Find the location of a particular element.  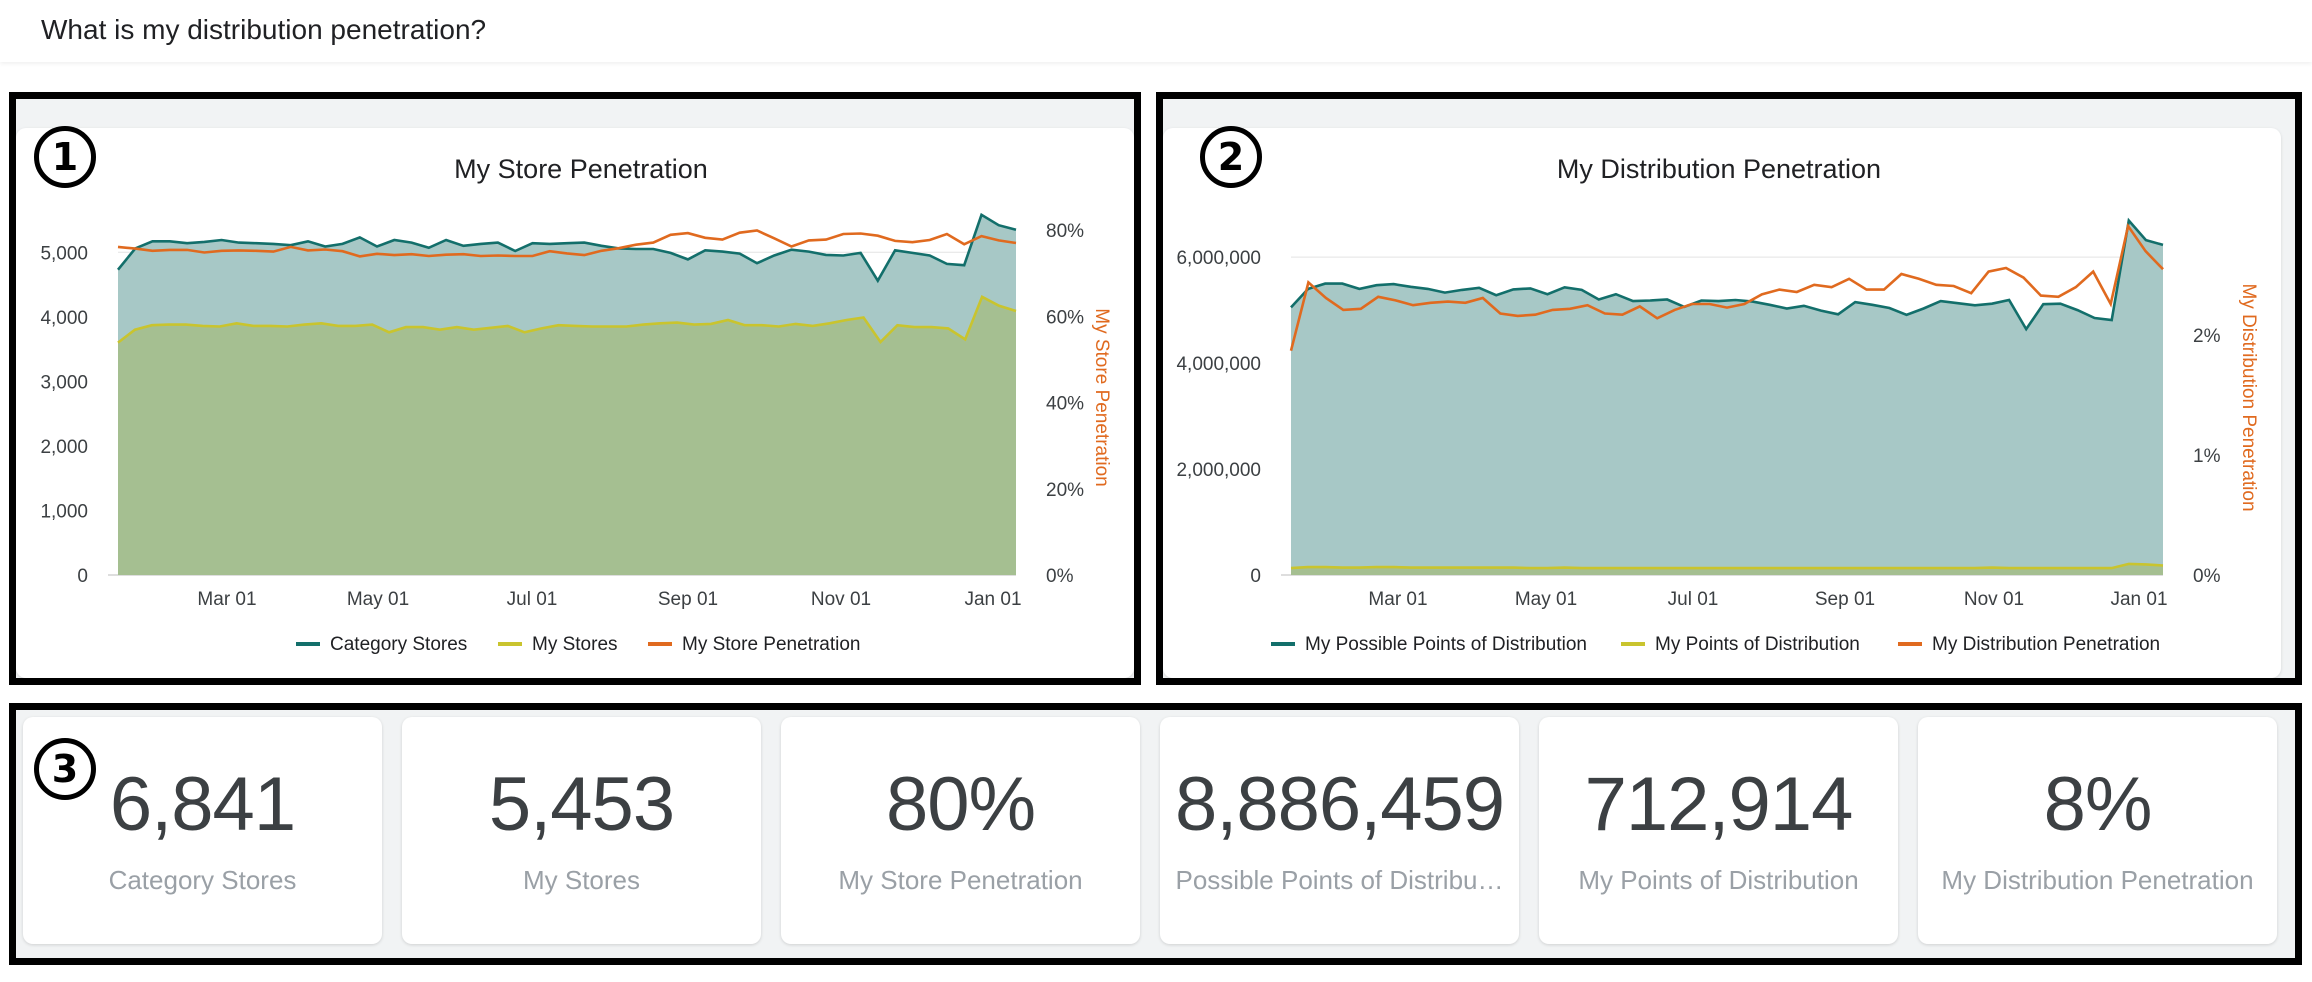

kpi-card-my-distribution-penetration: 8% My Distribution Penetration is located at coordinates (2097, 830).